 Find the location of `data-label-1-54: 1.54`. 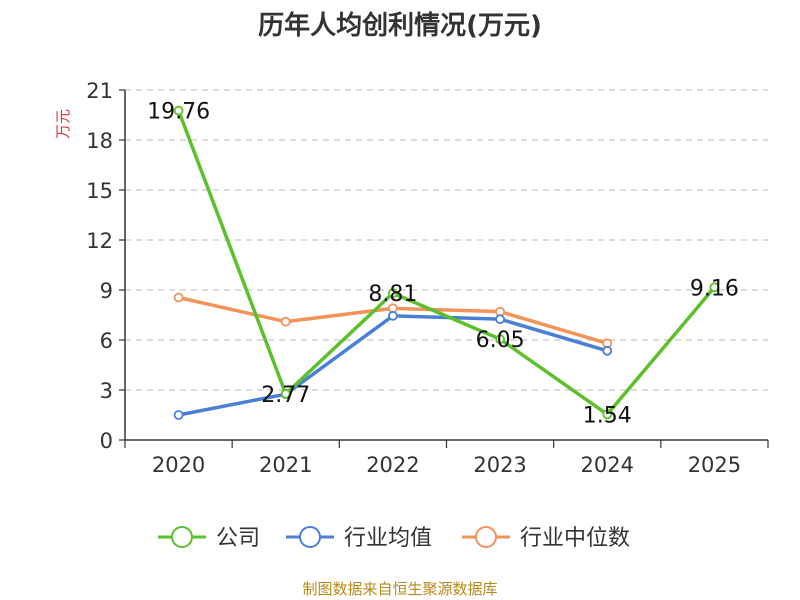

data-label-1-54: 1.54 is located at coordinates (607, 415).